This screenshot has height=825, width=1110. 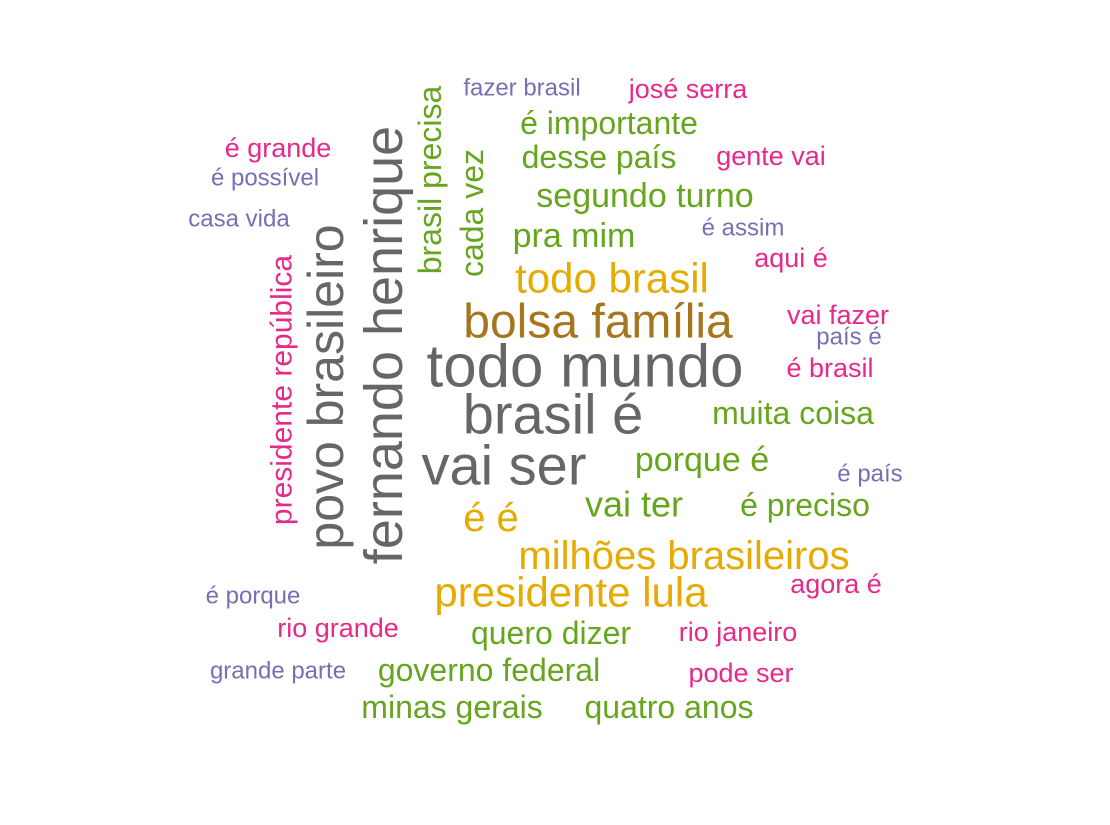 What do you see at coordinates (738, 632) in the screenshot?
I see `word-rio-janeiro: rio janeiro` at bounding box center [738, 632].